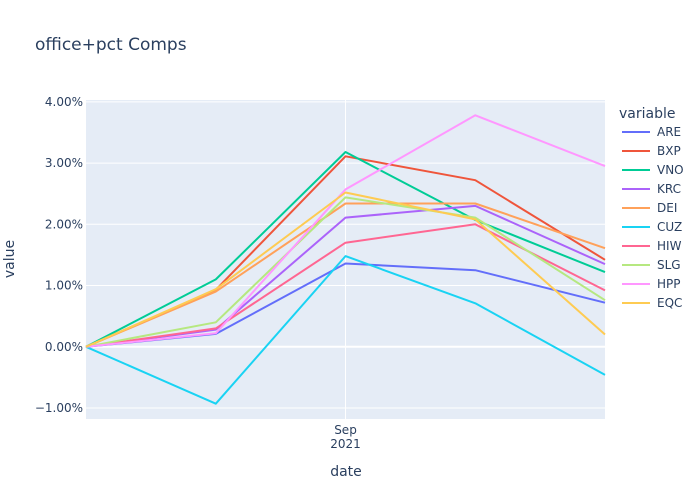 Image resolution: width=700 pixels, height=500 pixels. What do you see at coordinates (651, 189) in the screenshot?
I see `legend-item-krc: KRC` at bounding box center [651, 189].